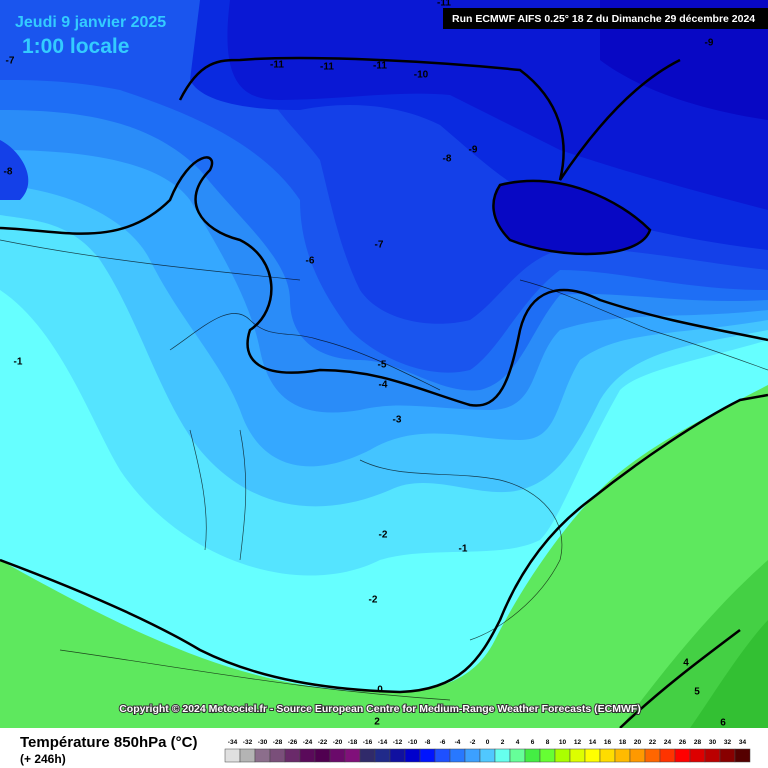 Image resolution: width=768 pixels, height=768 pixels. What do you see at coordinates (713, 742) in the screenshot?
I see `scale-label: 30` at bounding box center [713, 742].